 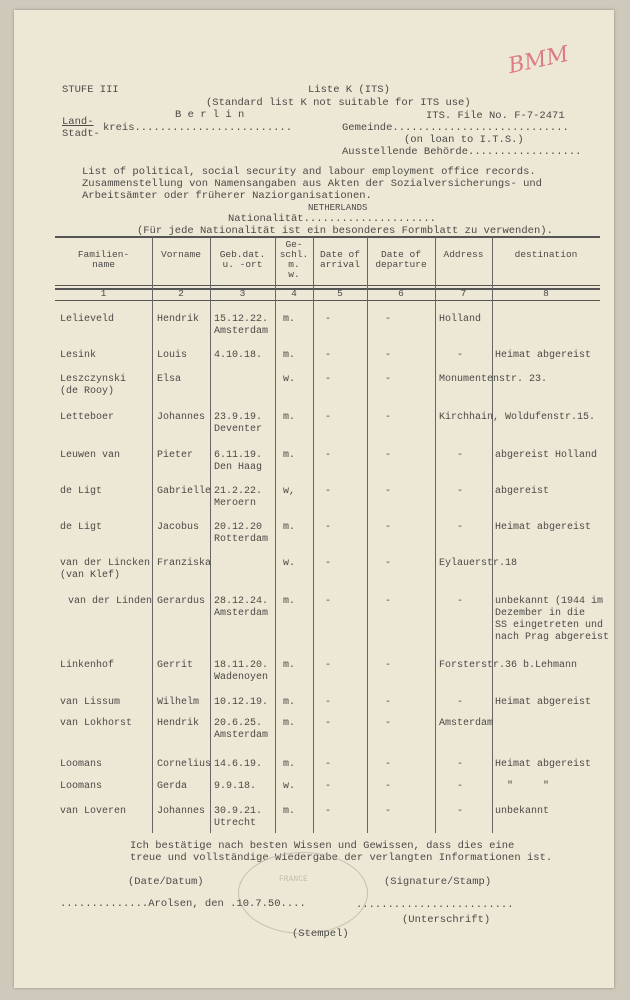 I want to click on table-cell-destination: unbekannt, so click(x=522, y=811).